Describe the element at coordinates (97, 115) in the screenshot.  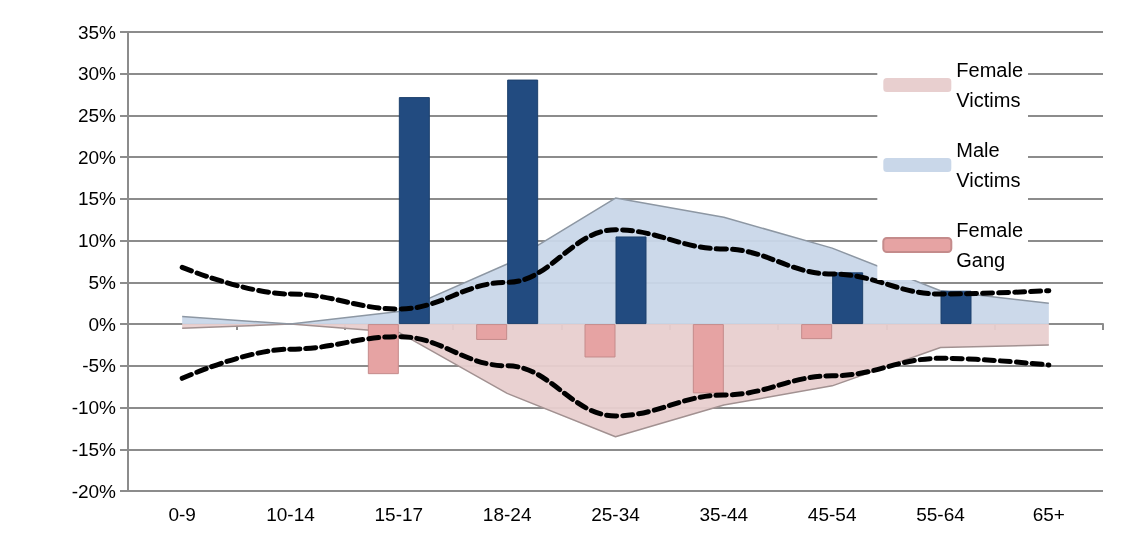
I see `y-tick-label: 25%` at that location.